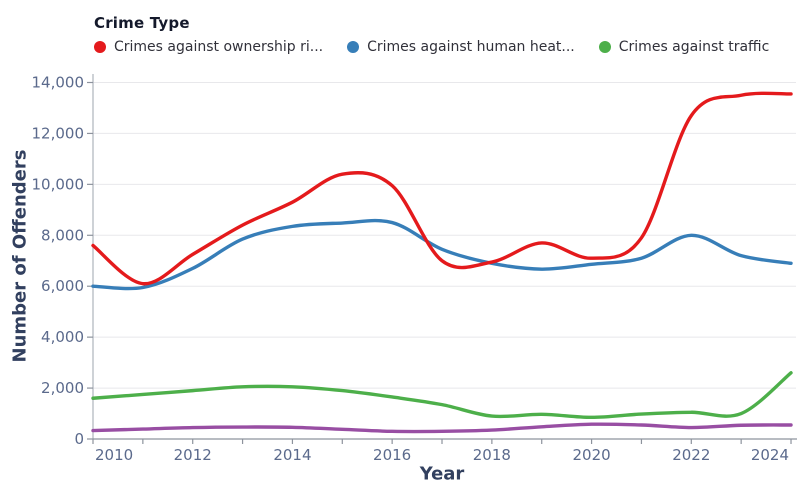 The width and height of the screenshot is (800, 500). What do you see at coordinates (62, 337) in the screenshot?
I see `y-tick-label: 4,000` at bounding box center [62, 337].